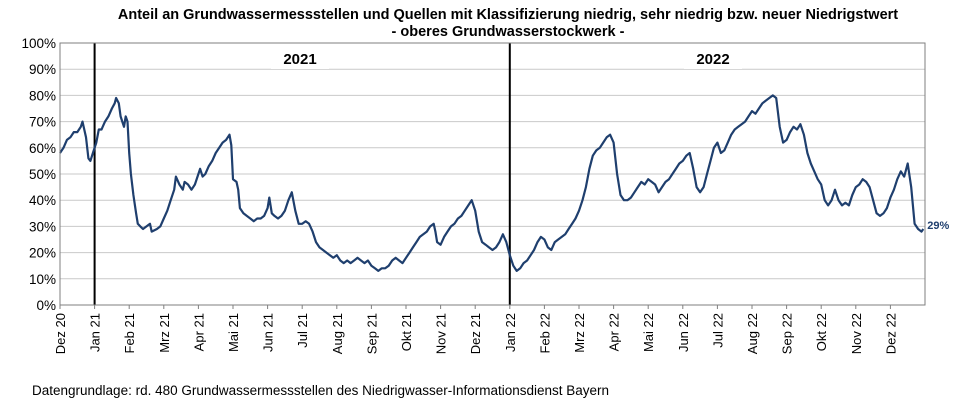 The width and height of the screenshot is (953, 404). Describe the element at coordinates (371, 333) in the screenshot. I see `x-tick-label: Sep 21` at that location.